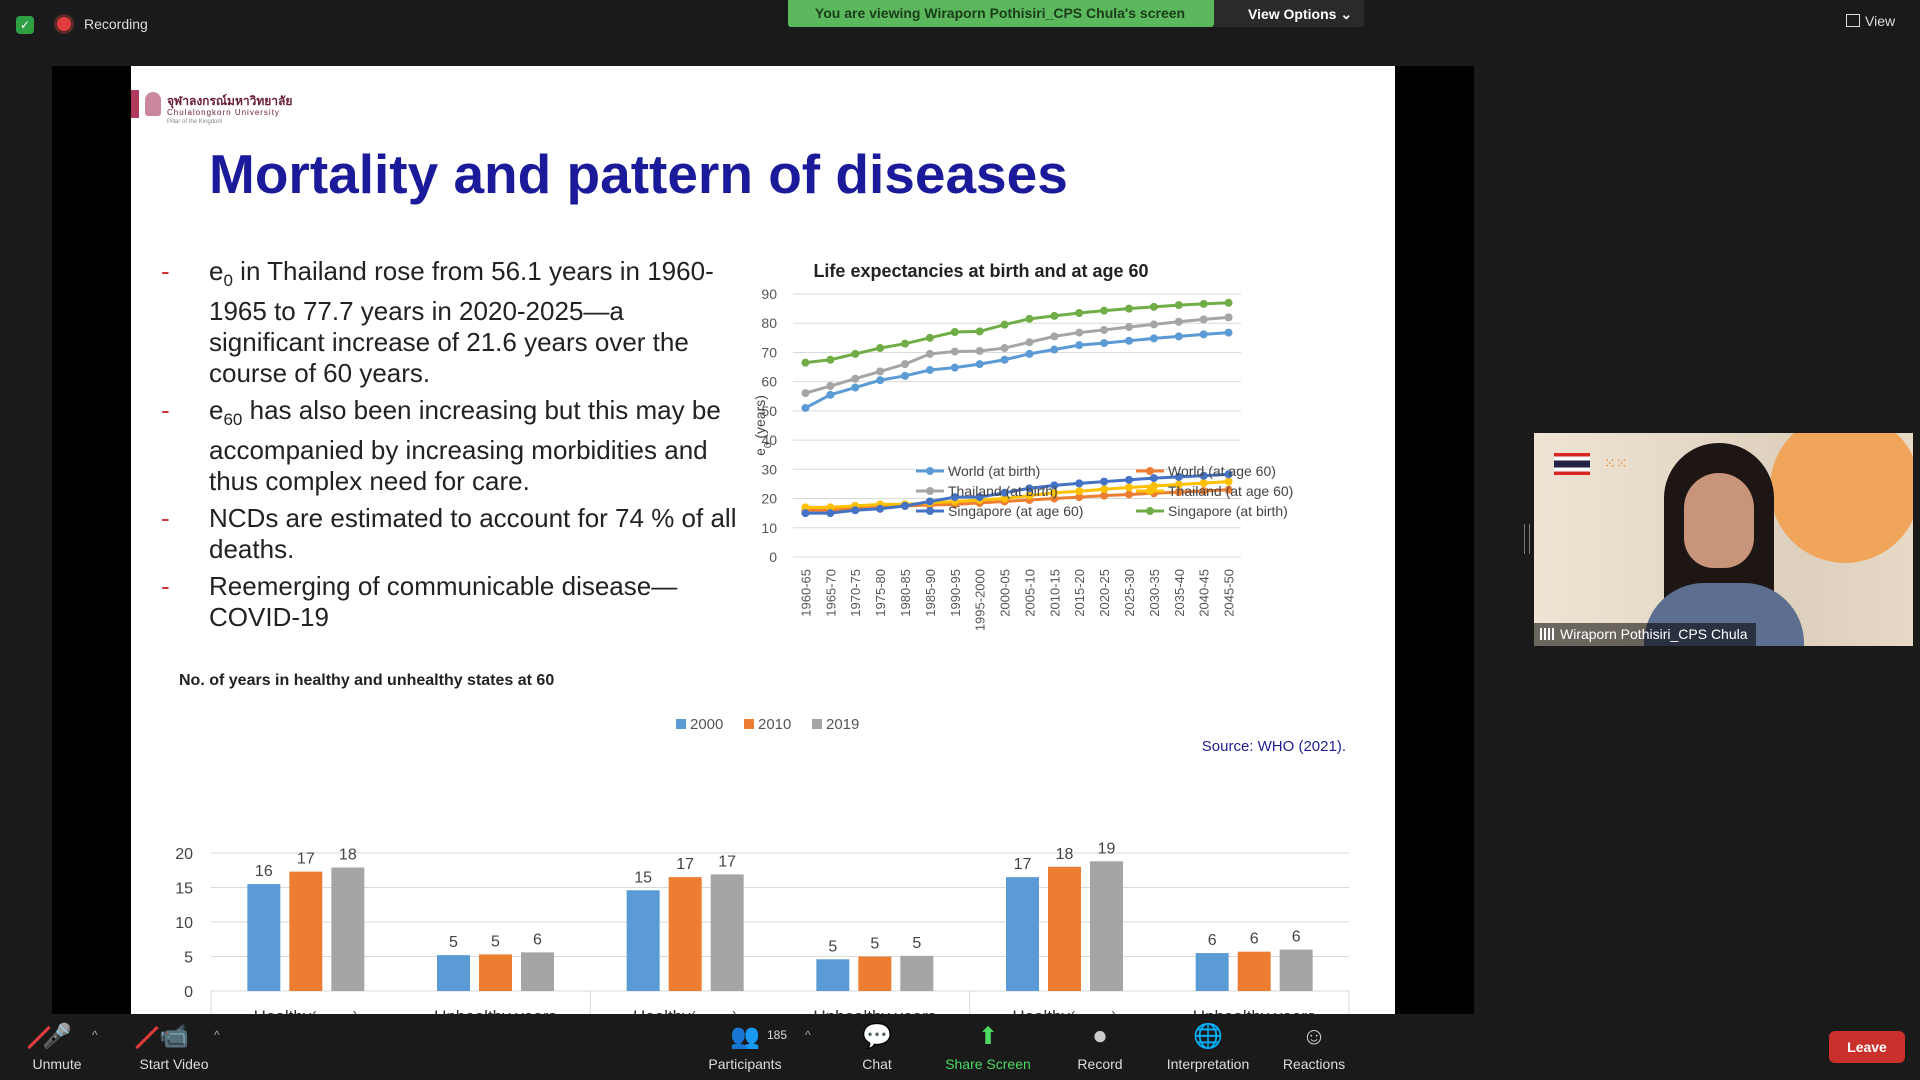 This screenshot has width=1920, height=1080. Describe the element at coordinates (1208, 1036) in the screenshot. I see `globe-icon: 🌐` at that location.